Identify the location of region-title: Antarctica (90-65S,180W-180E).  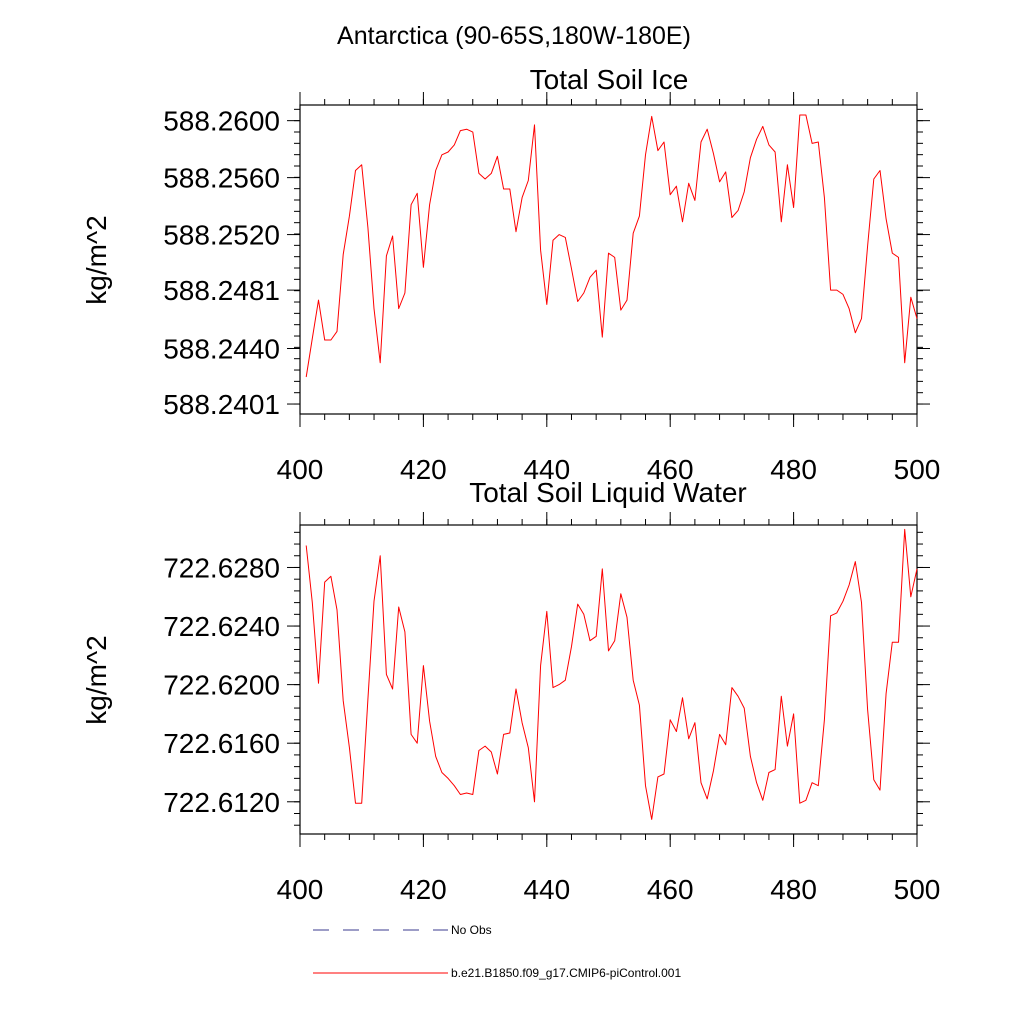
(514, 36).